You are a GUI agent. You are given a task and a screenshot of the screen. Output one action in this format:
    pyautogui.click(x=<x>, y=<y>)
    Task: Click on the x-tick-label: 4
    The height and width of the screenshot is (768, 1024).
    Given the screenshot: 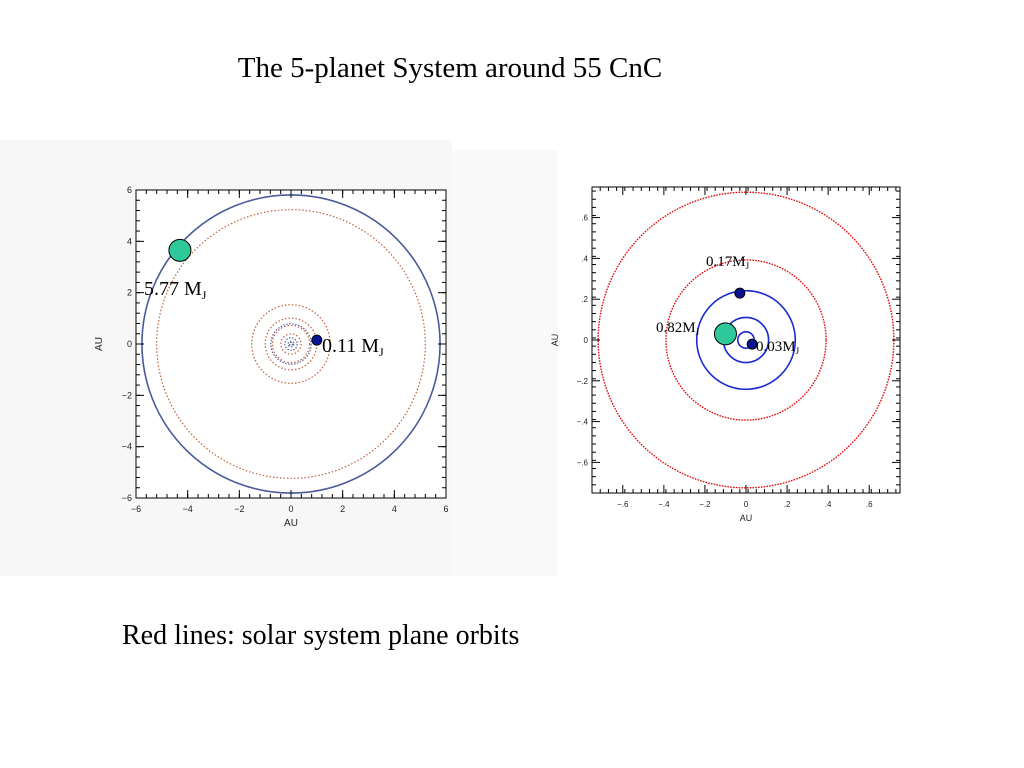 What is the action you would take?
    pyautogui.click(x=394, y=509)
    